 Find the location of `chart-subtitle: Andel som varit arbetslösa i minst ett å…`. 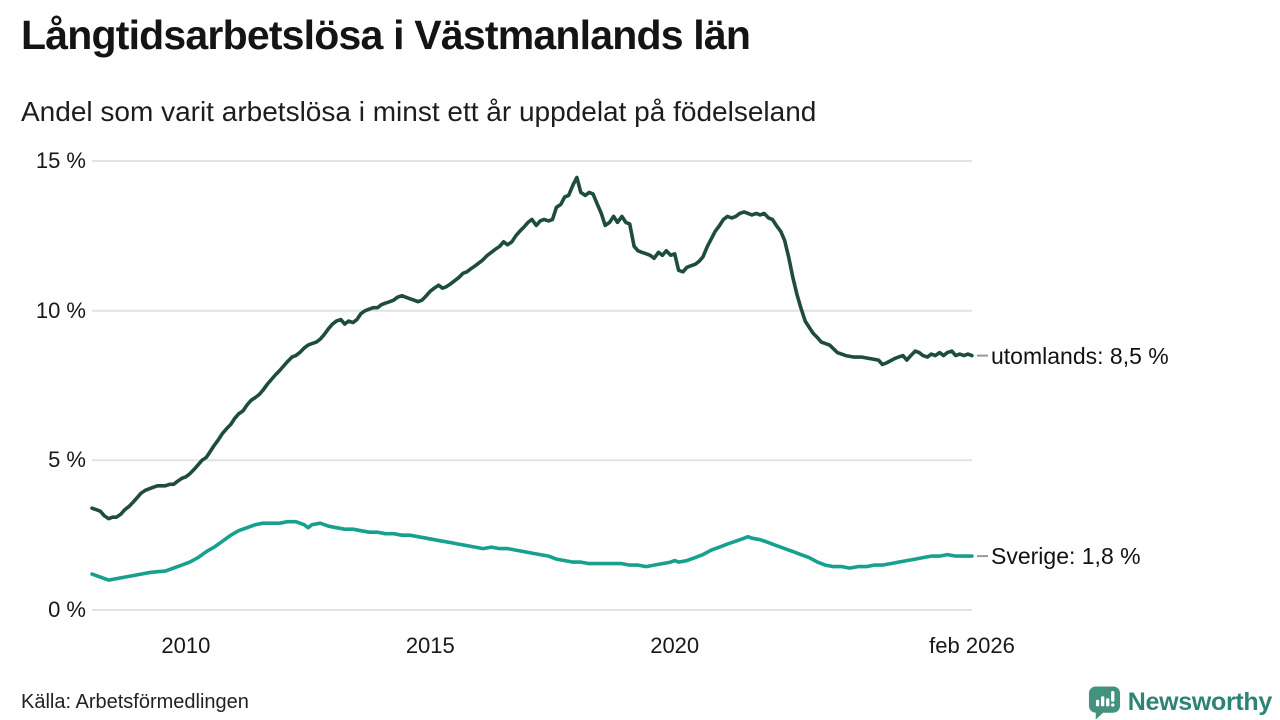

chart-subtitle: Andel som varit arbetslösa i minst ett å… is located at coordinates (419, 111).